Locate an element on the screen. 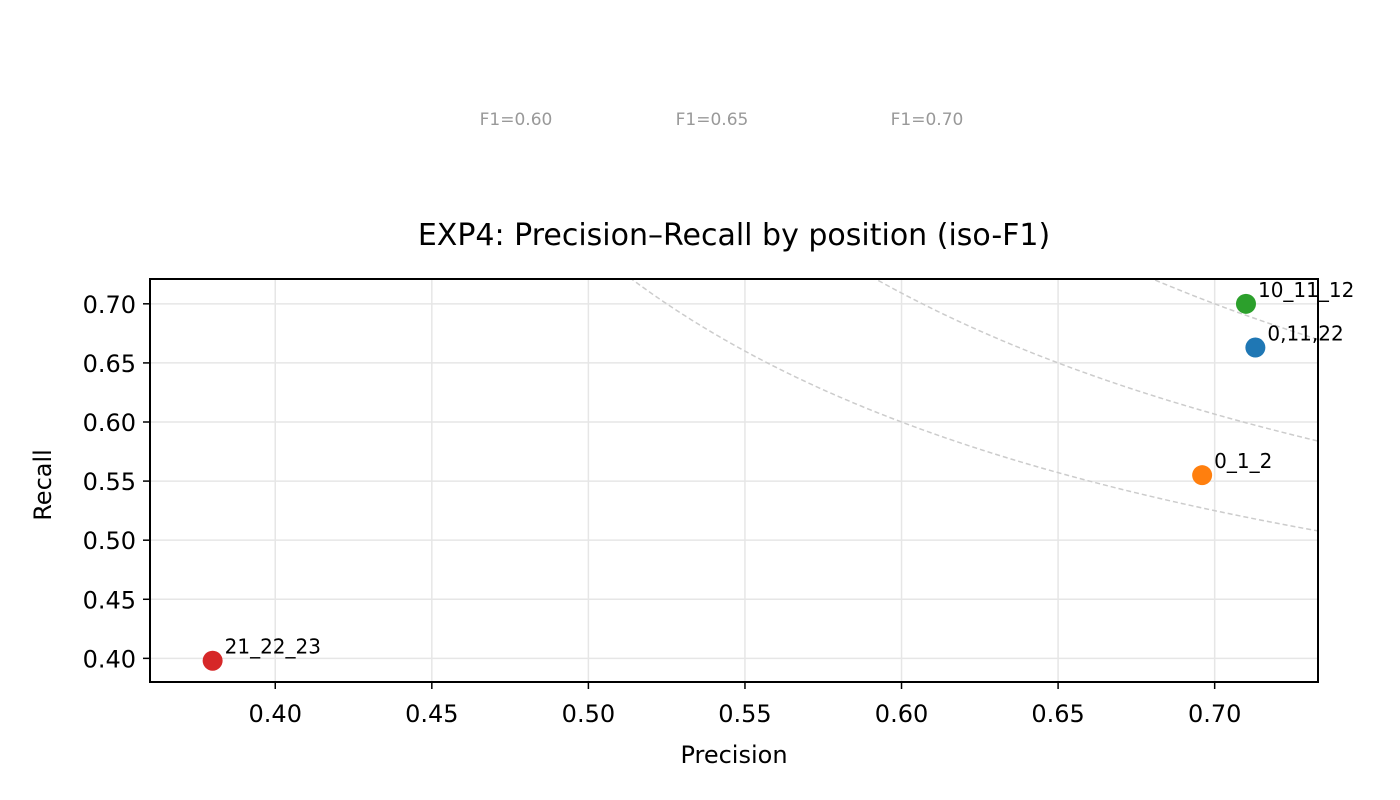 This screenshot has height=800, width=1400. y-axis-label: Recall is located at coordinates (43, 485).